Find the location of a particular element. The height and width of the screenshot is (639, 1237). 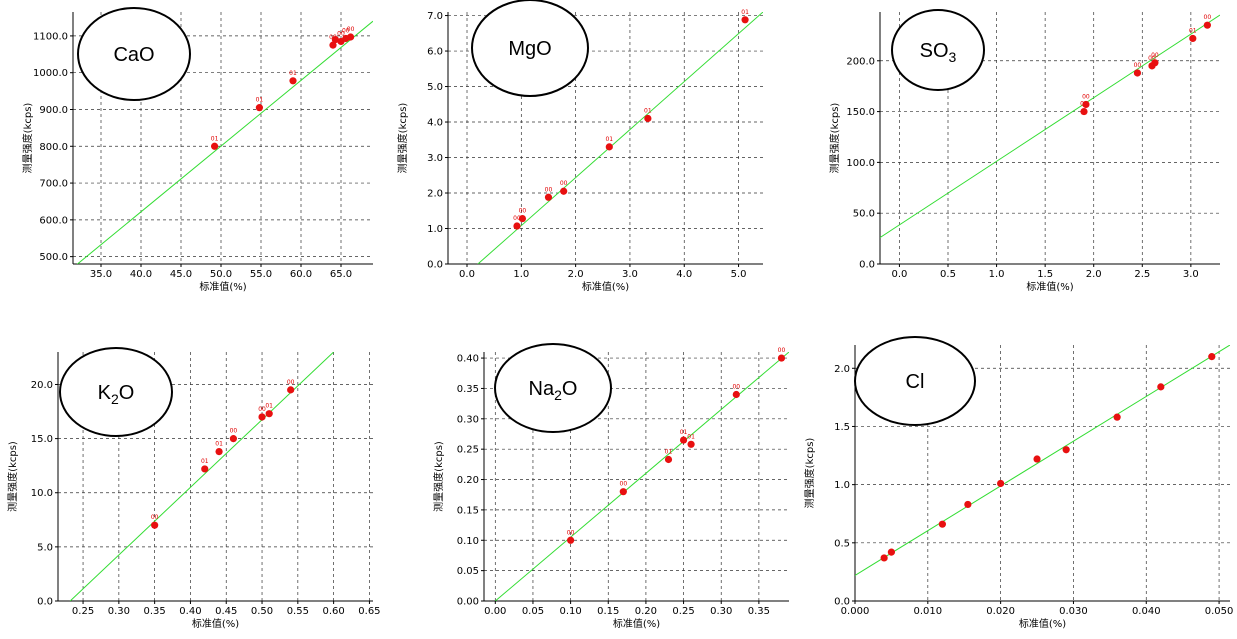

compound-main: K is located at coordinates (105, 393).